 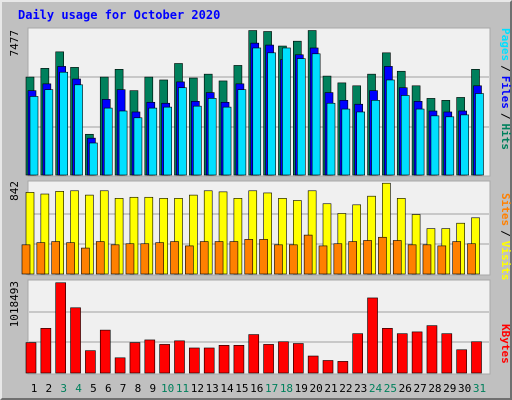 What do you see at coordinates (434, 388) in the screenshot?
I see `x-axis-label: 28` at bounding box center [434, 388].